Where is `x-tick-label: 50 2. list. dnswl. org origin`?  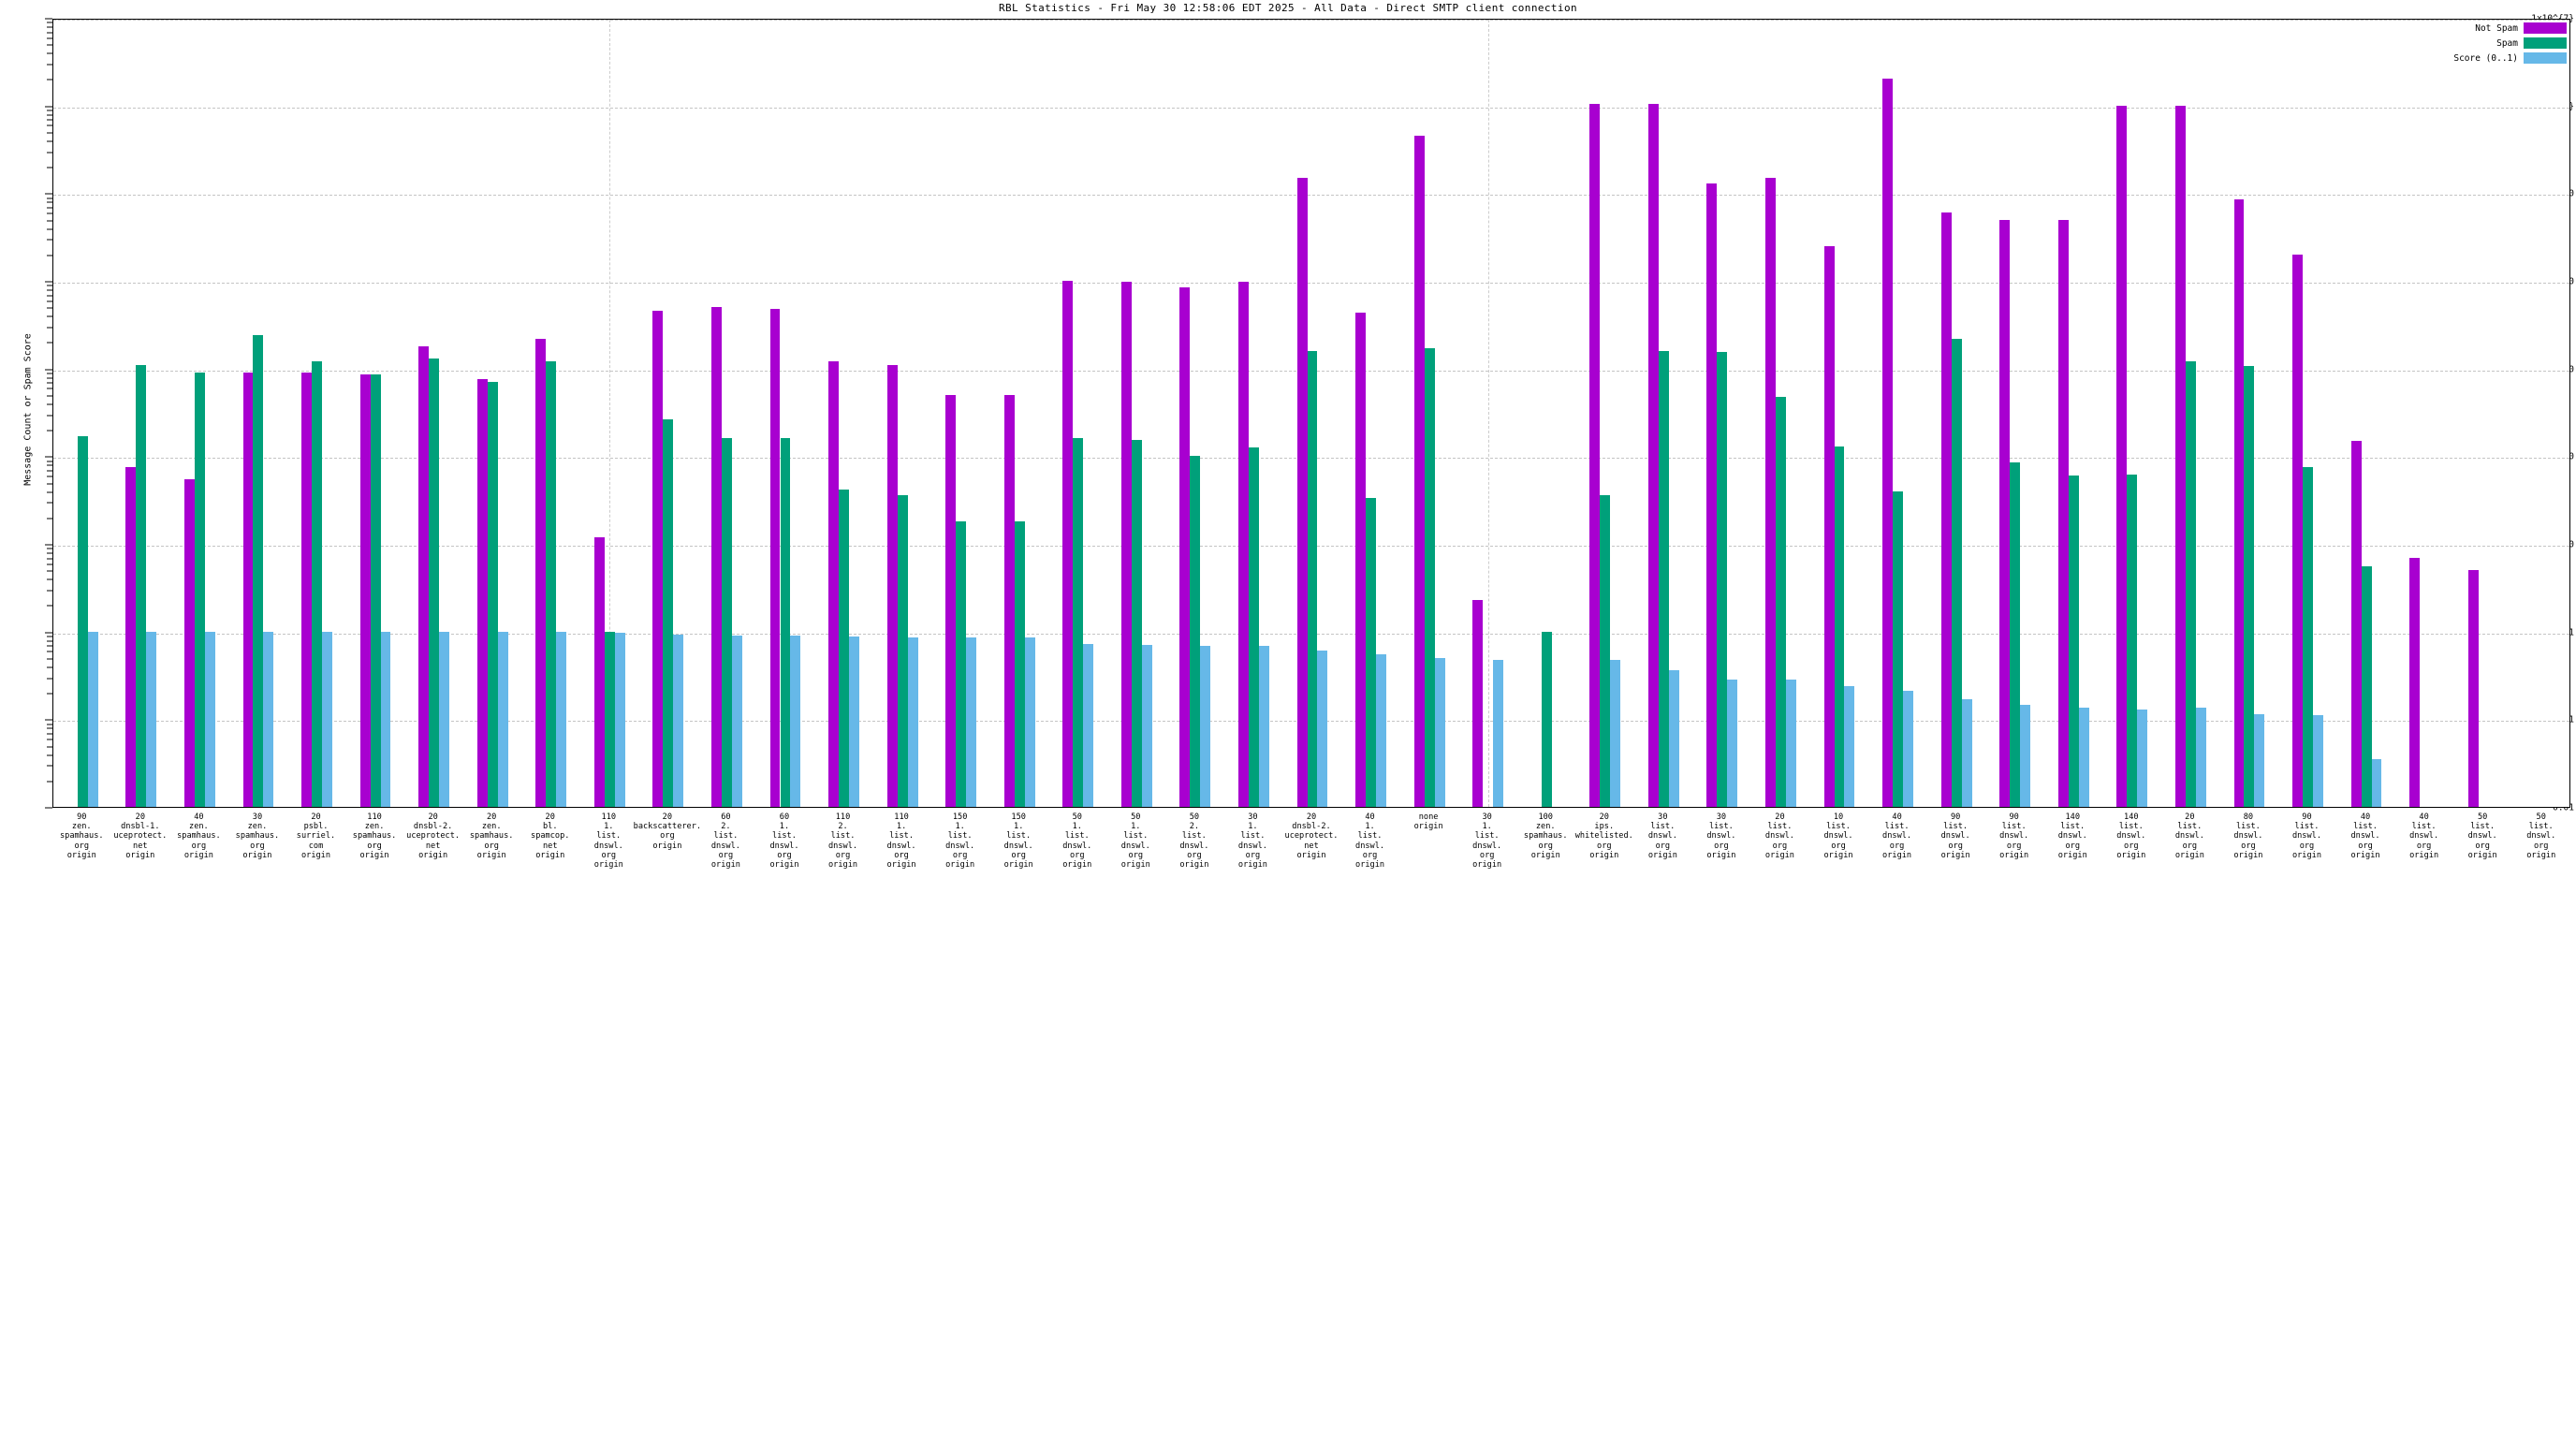
x-tick-label: 50 2. list. dnswl. org origin is located at coordinates (1194, 841).